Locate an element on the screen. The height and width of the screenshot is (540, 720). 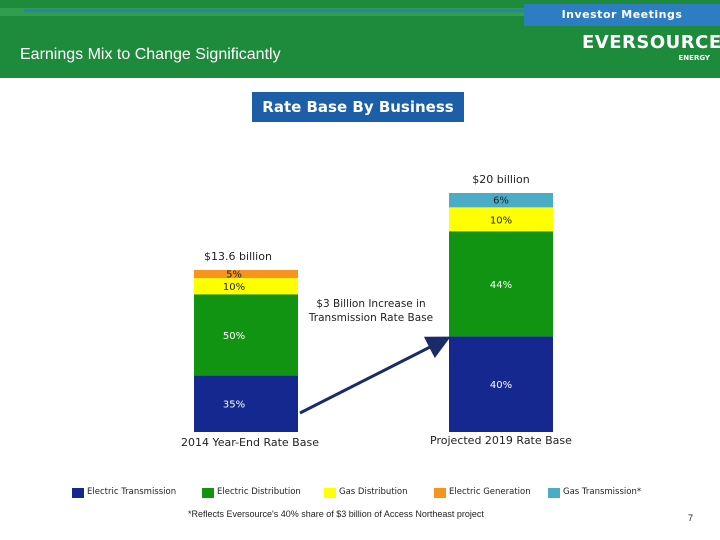
logo-wordmark: EVERSOURCE is located at coordinates (651, 42).